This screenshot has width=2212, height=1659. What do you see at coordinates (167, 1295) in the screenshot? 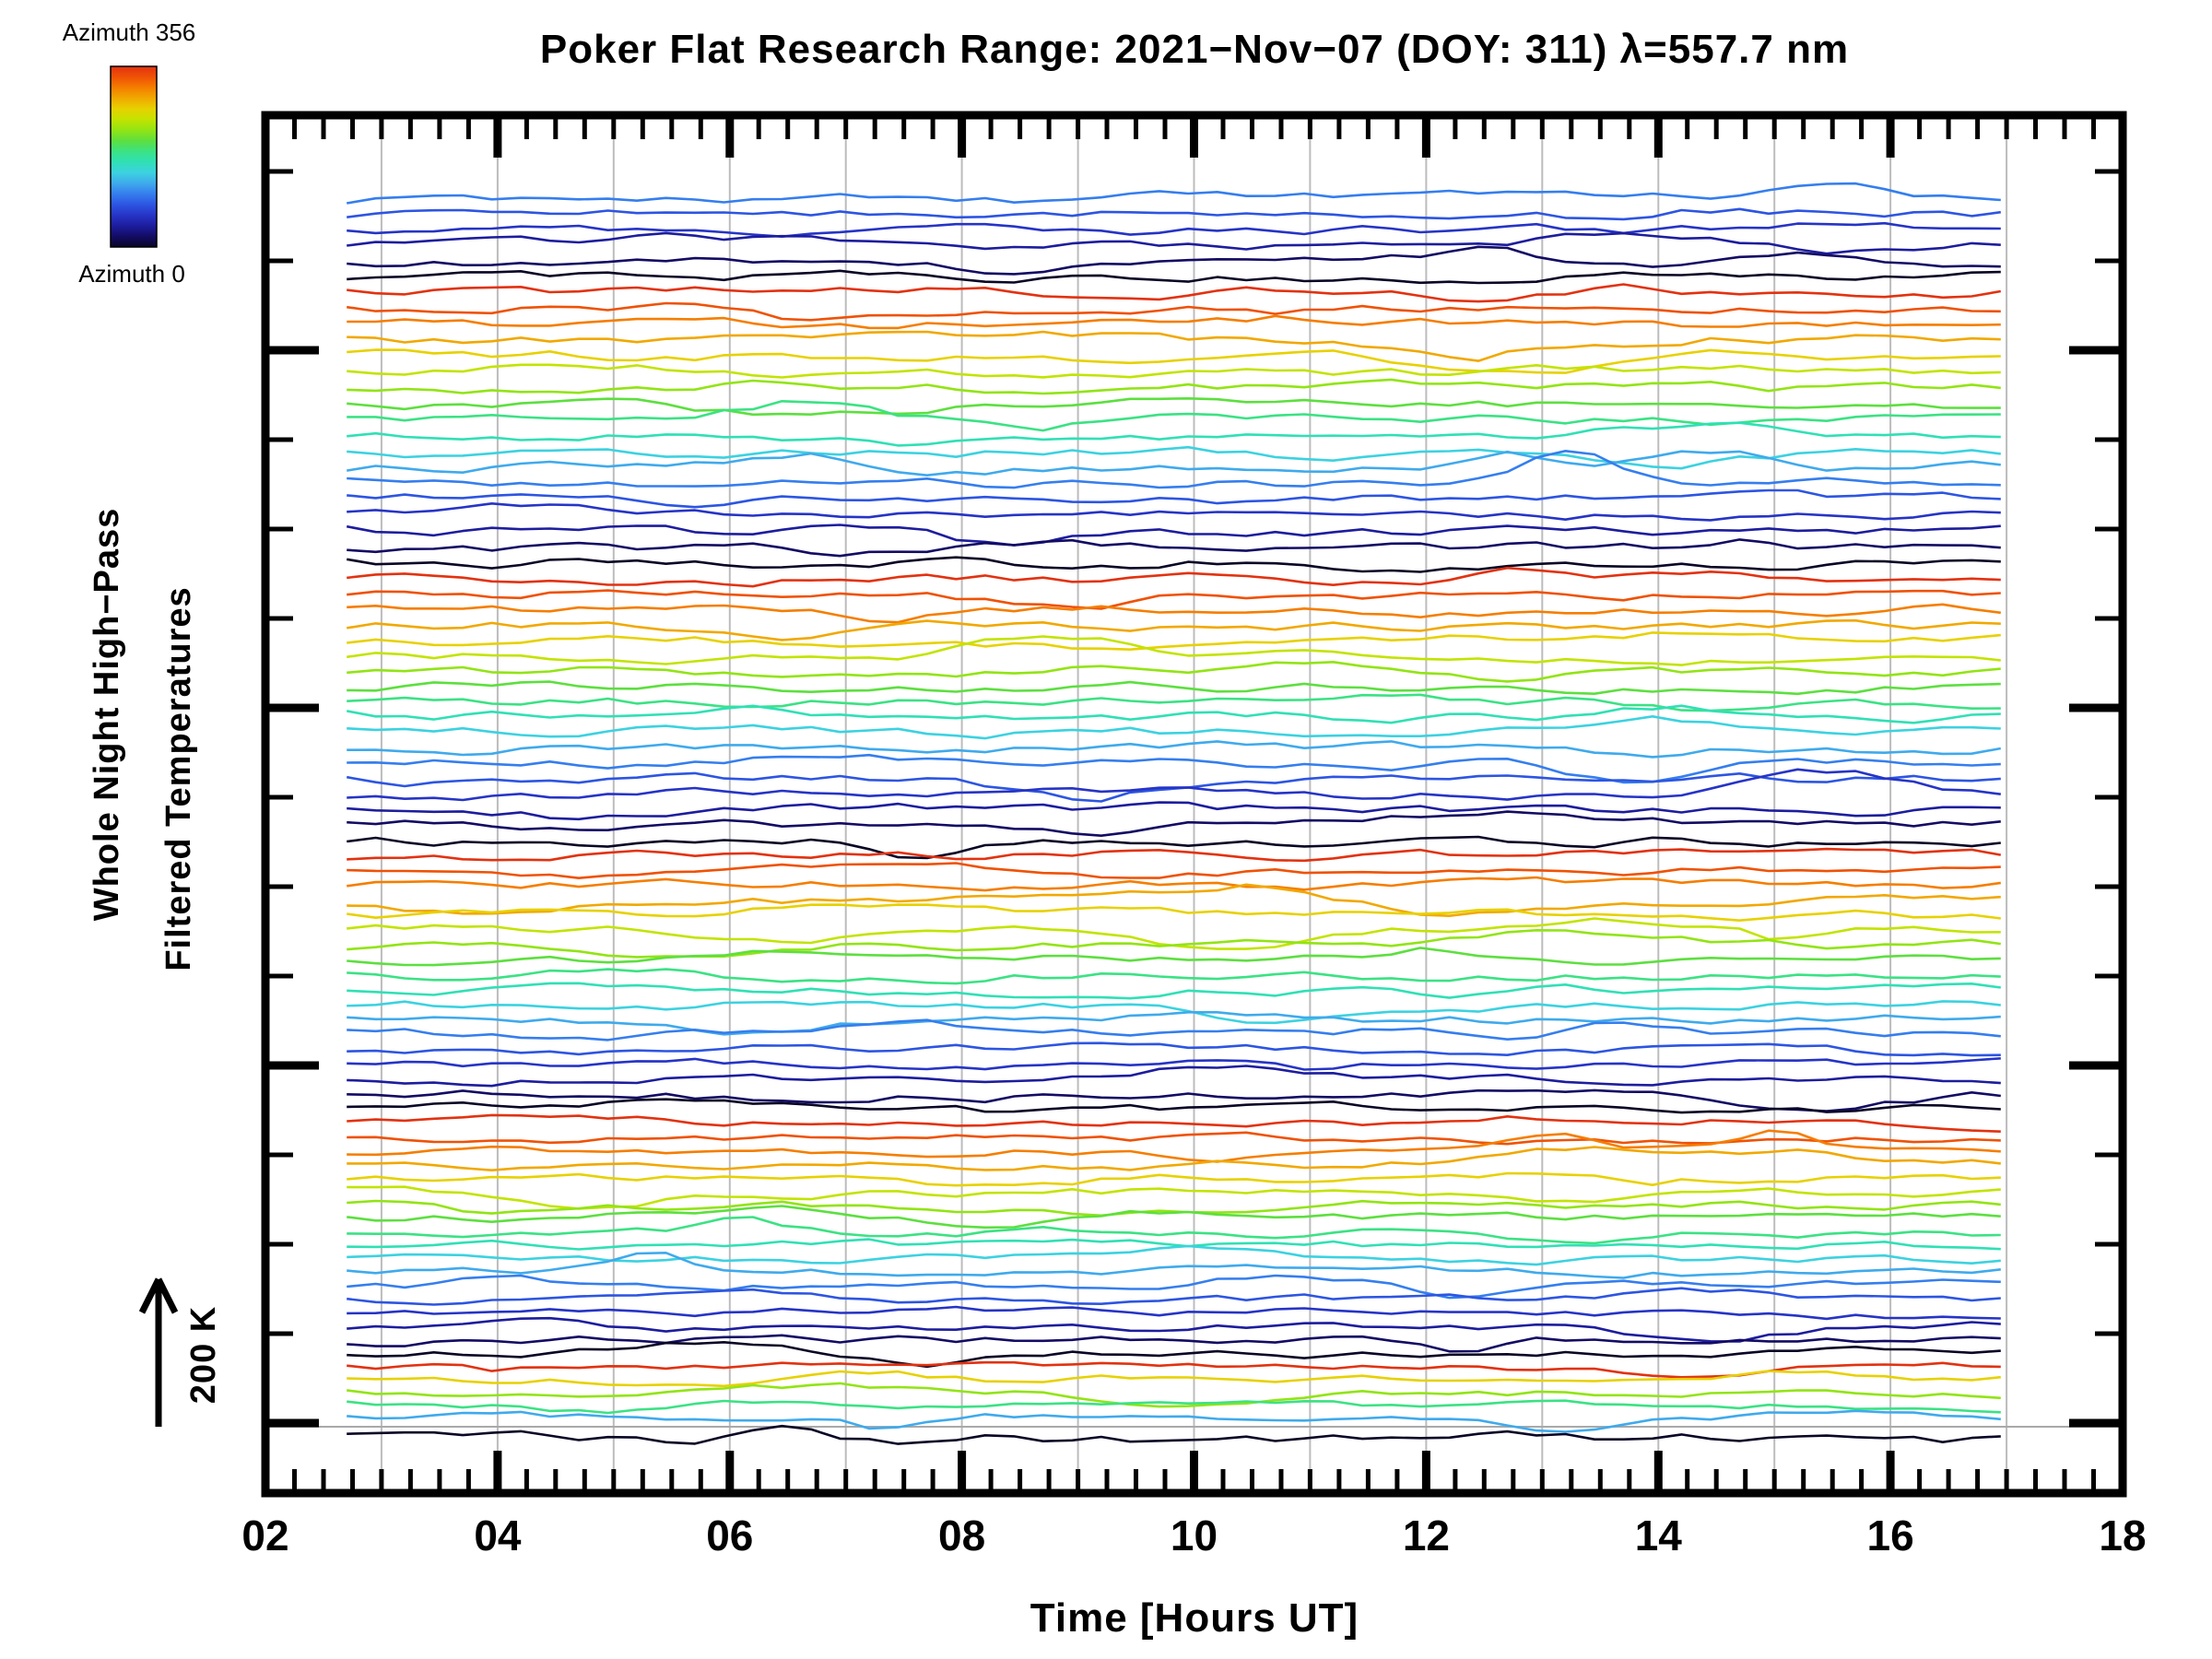
I see `scale-arrow-head-right` at bounding box center [167, 1295].